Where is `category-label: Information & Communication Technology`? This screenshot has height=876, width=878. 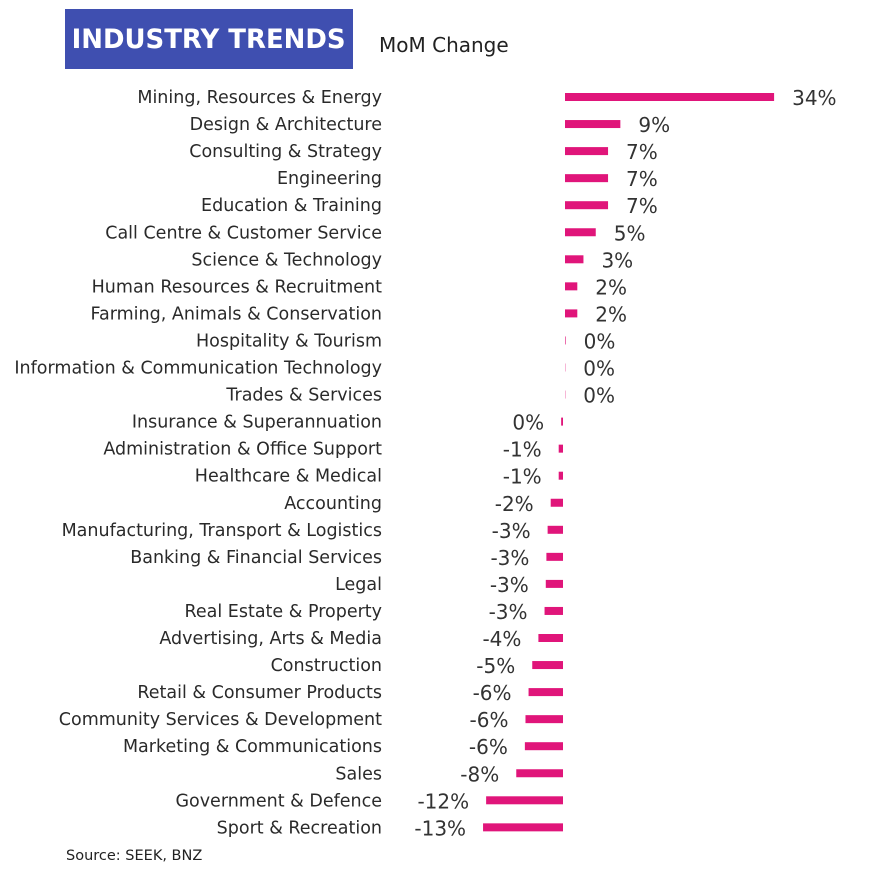 category-label: Information & Communication Technology is located at coordinates (198, 369).